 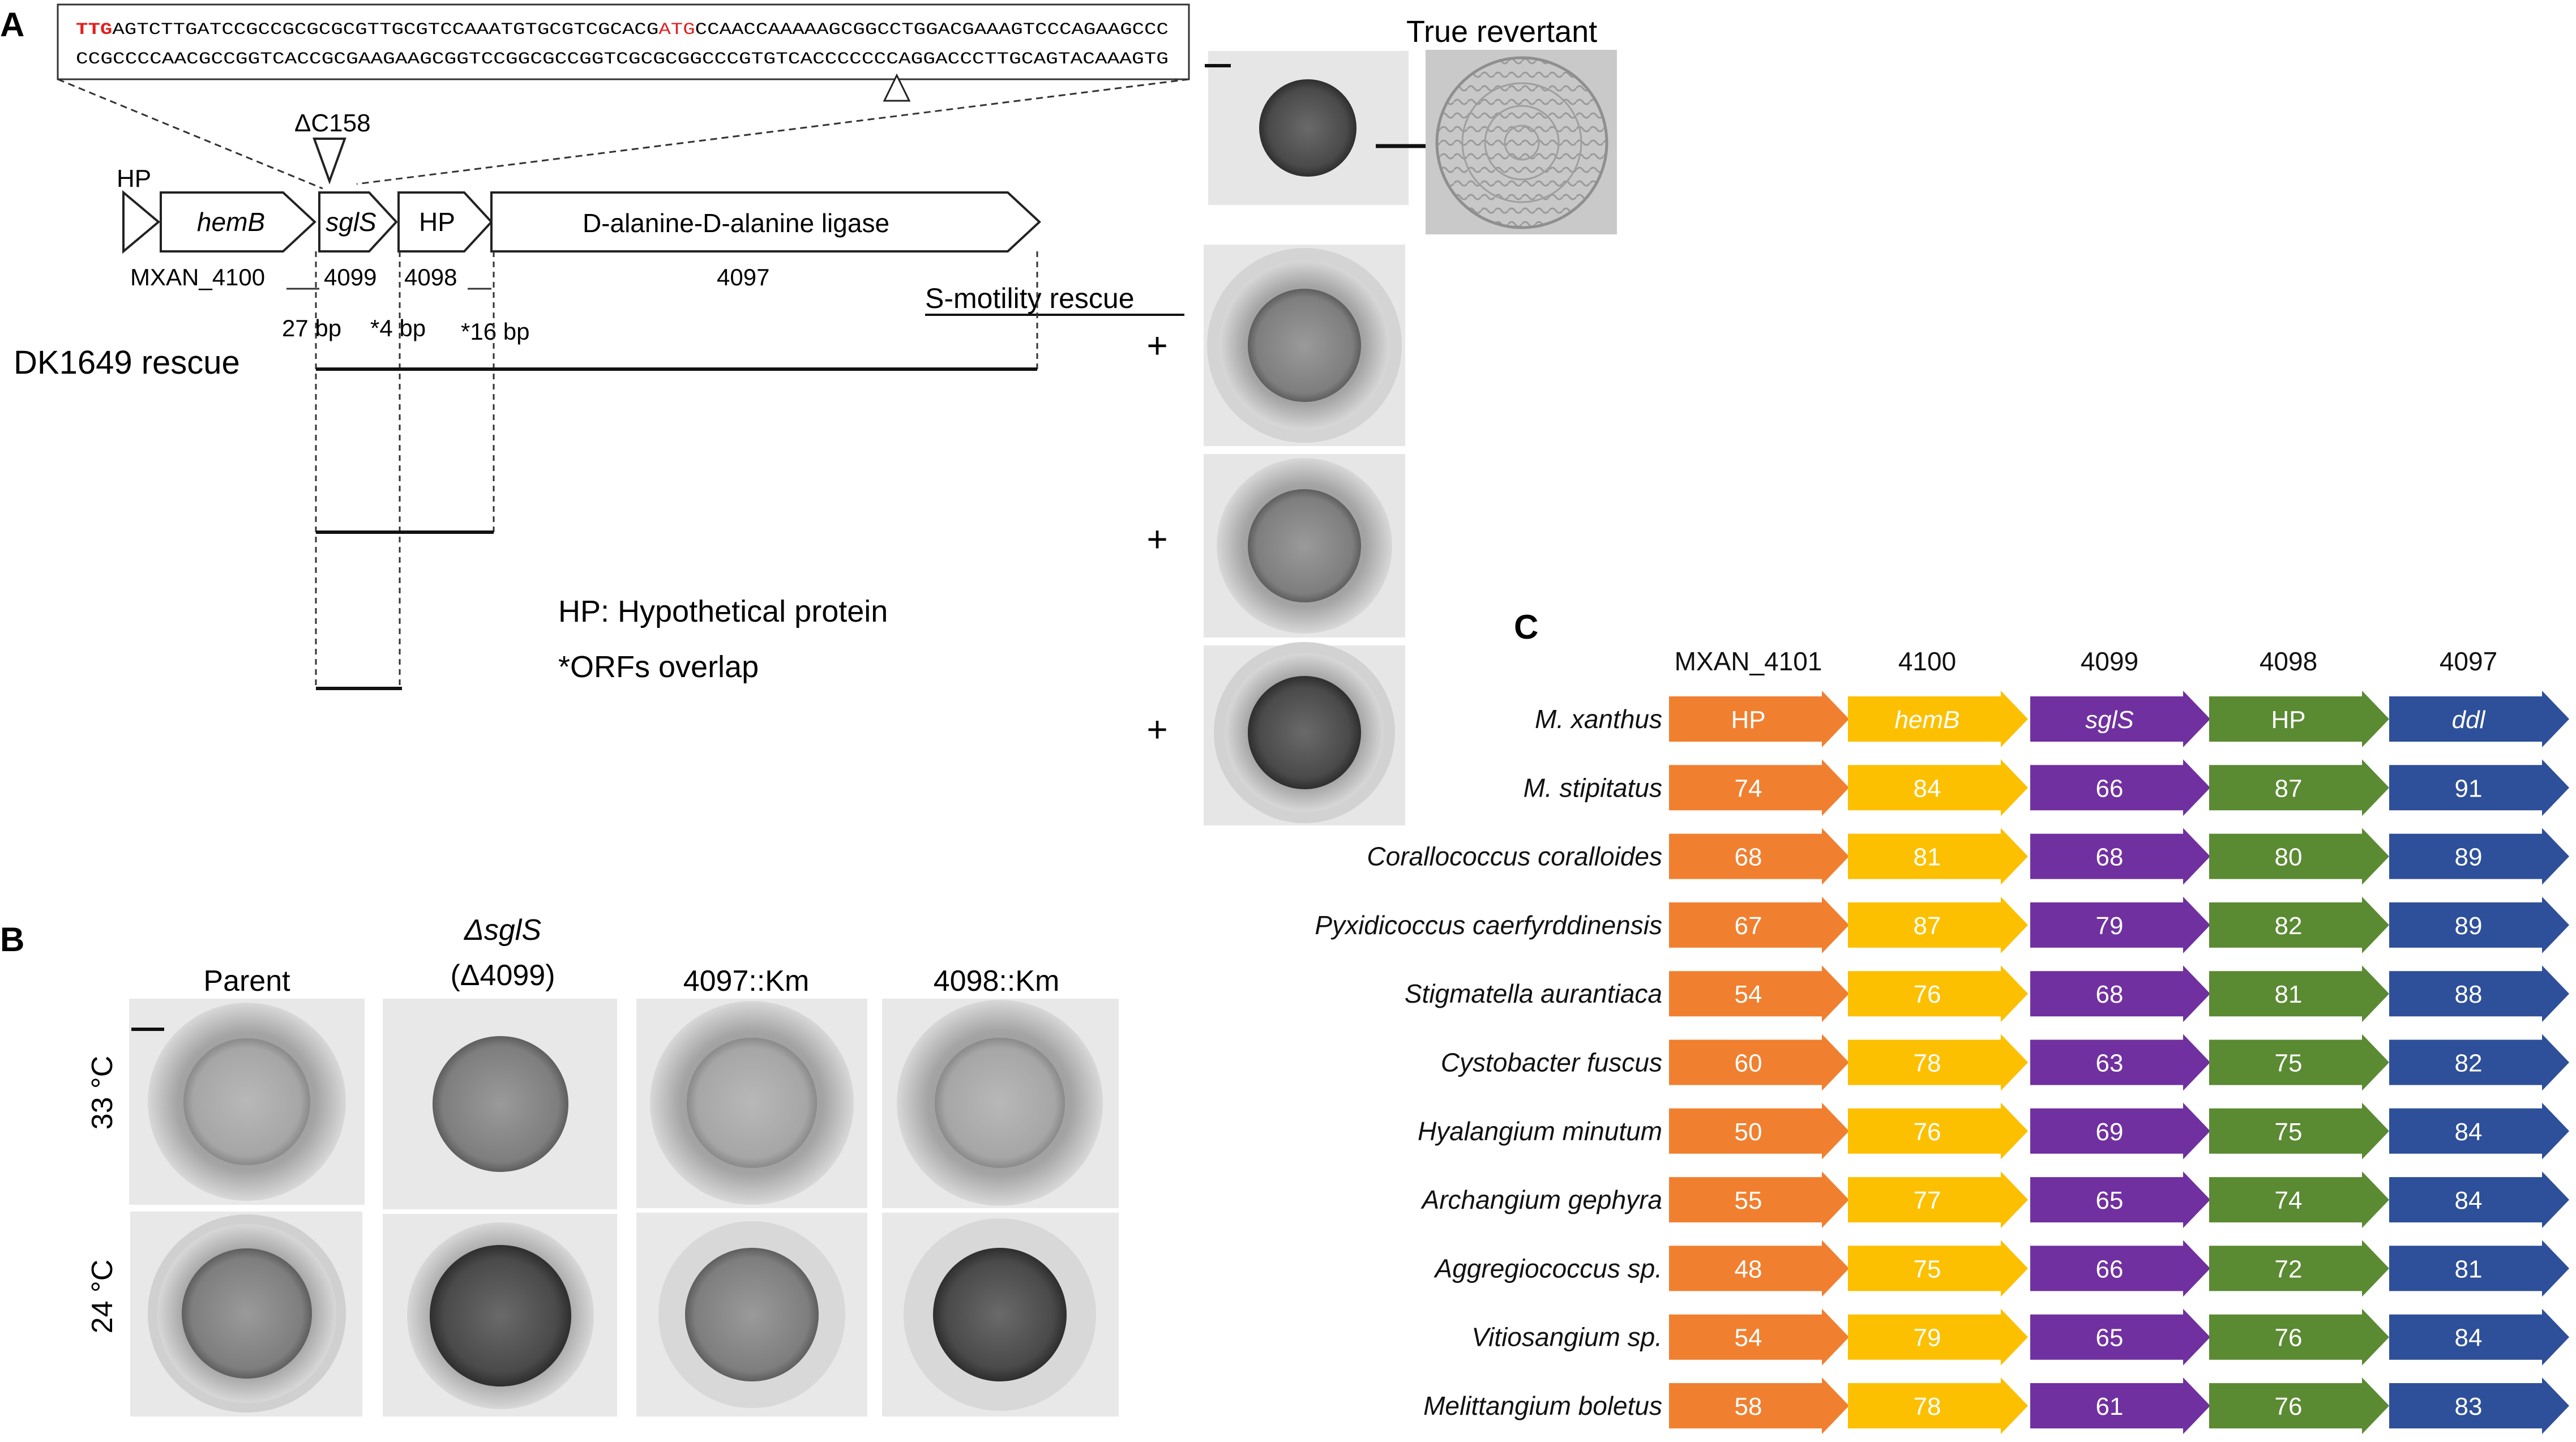 What do you see at coordinates (246, 1315) in the screenshot?
I see `plate-parent-24c` at bounding box center [246, 1315].